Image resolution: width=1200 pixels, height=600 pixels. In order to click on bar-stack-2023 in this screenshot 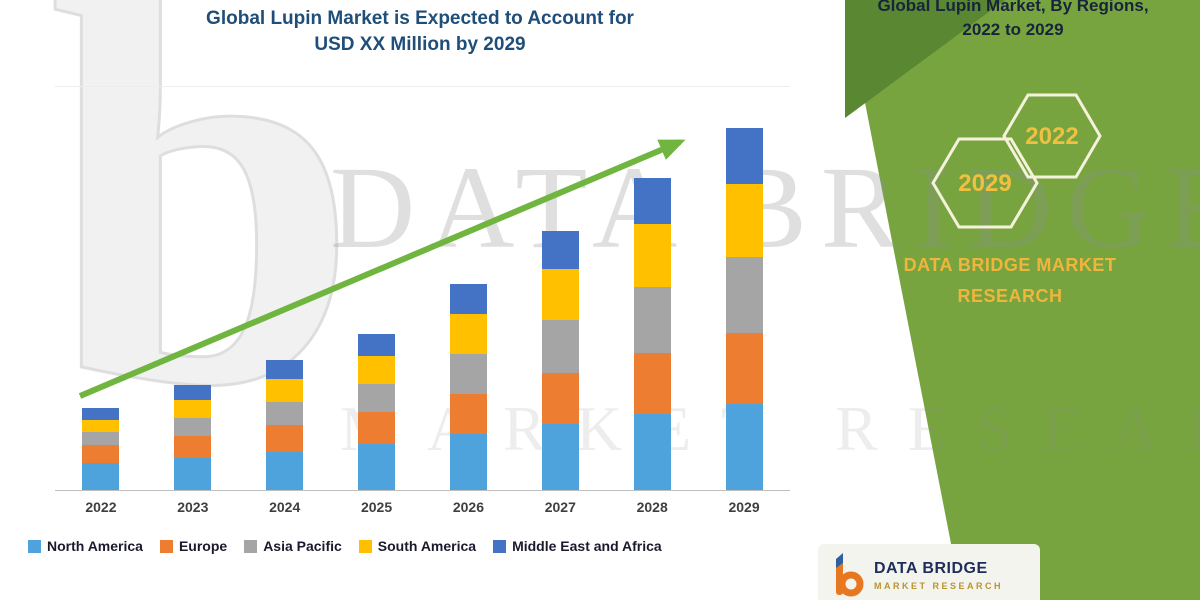, I will do `click(193, 437)`.